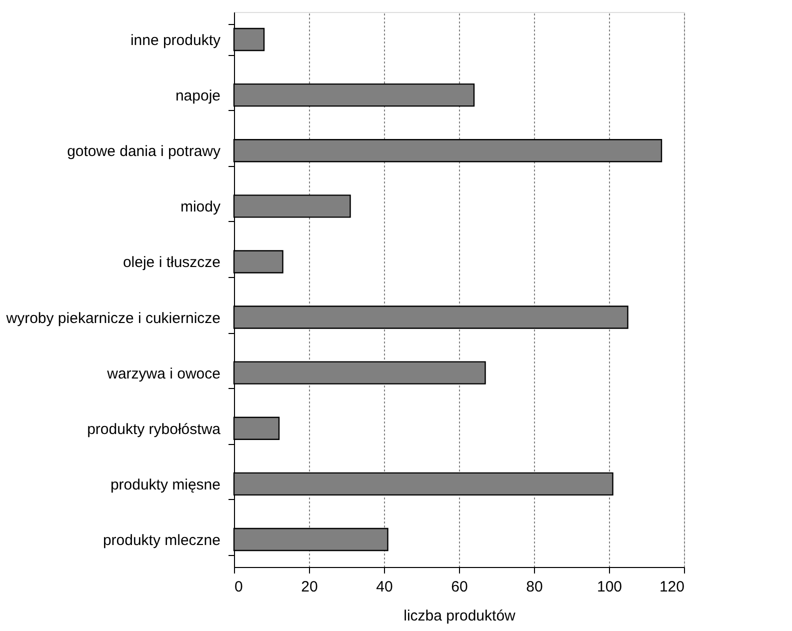 The height and width of the screenshot is (631, 792). Describe the element at coordinates (200, 207) in the screenshot. I see `y-tick-label: miody` at that location.